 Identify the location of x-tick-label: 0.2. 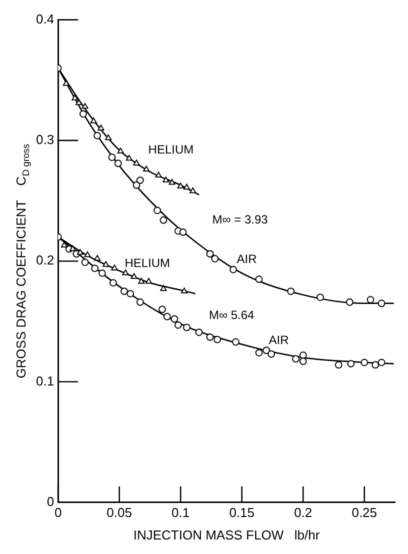
(303, 512).